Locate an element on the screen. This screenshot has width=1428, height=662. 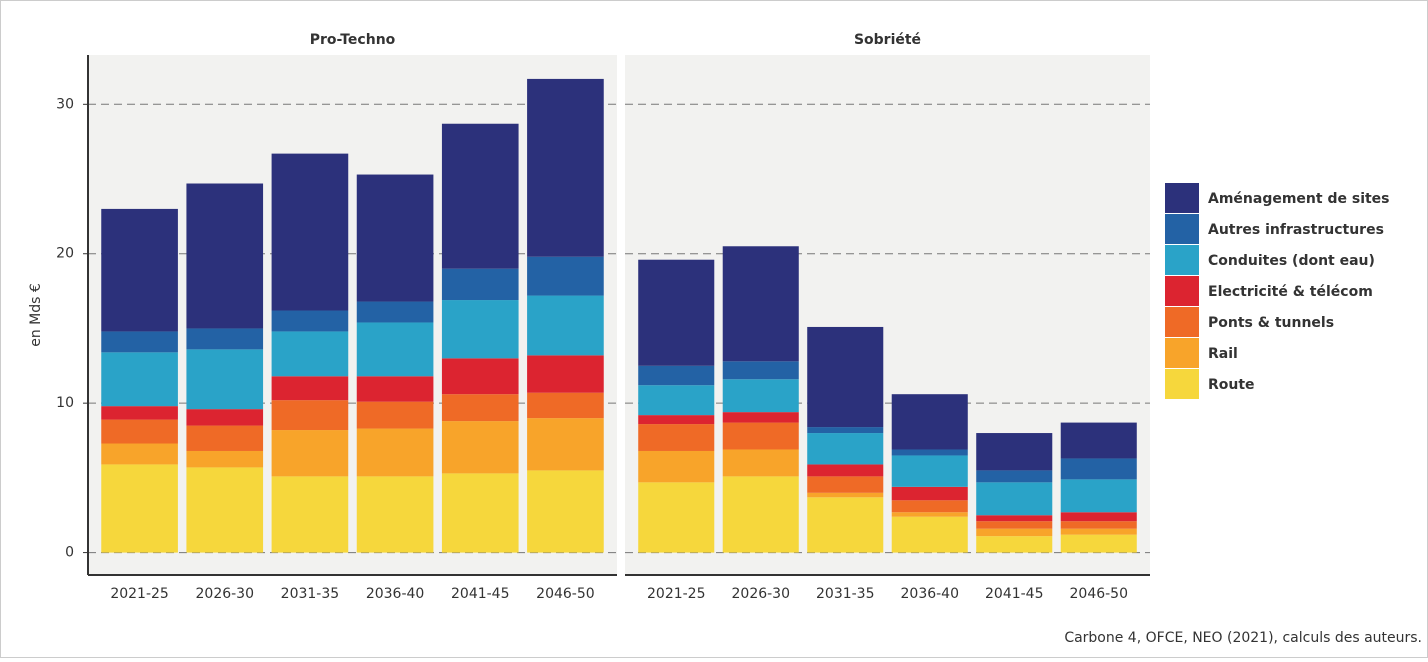
legend-label: Conduites (dont eau) is located at coordinates (1291, 261).